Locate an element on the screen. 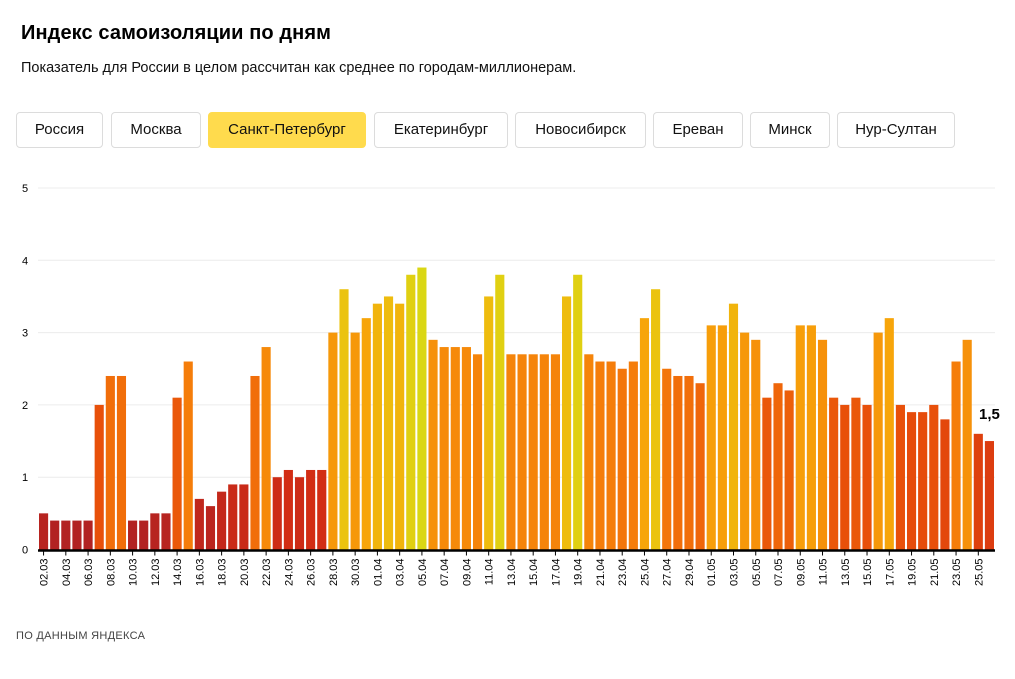 The width and height of the screenshot is (1015, 679). tab-yerevan: Ереван is located at coordinates (698, 130).